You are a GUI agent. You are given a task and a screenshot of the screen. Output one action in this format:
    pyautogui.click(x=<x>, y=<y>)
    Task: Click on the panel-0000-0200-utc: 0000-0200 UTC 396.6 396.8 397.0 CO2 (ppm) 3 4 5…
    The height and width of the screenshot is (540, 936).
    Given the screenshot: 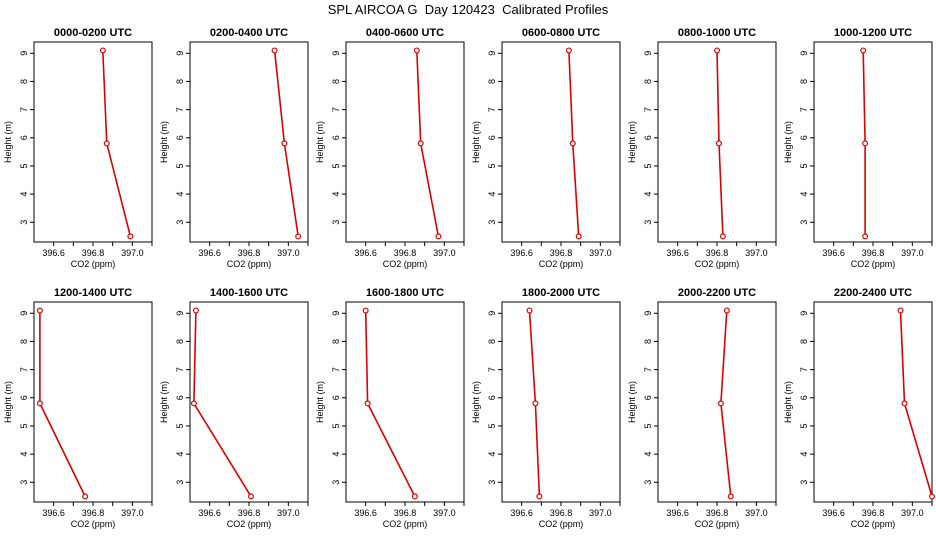 What is the action you would take?
    pyautogui.click(x=78, y=148)
    